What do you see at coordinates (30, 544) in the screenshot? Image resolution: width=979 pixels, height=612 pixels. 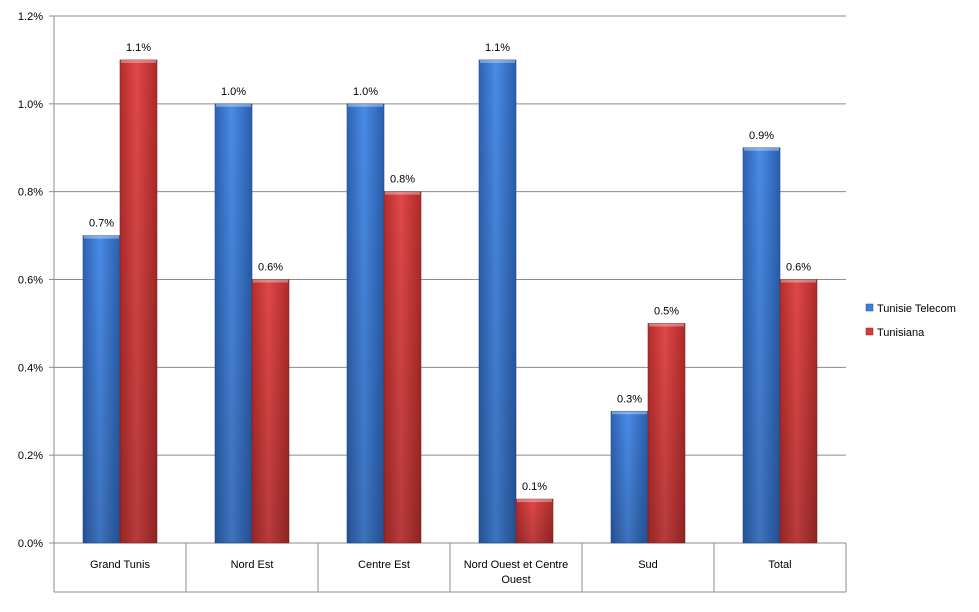 I see `y-tick-label: 0.0%` at bounding box center [30, 544].